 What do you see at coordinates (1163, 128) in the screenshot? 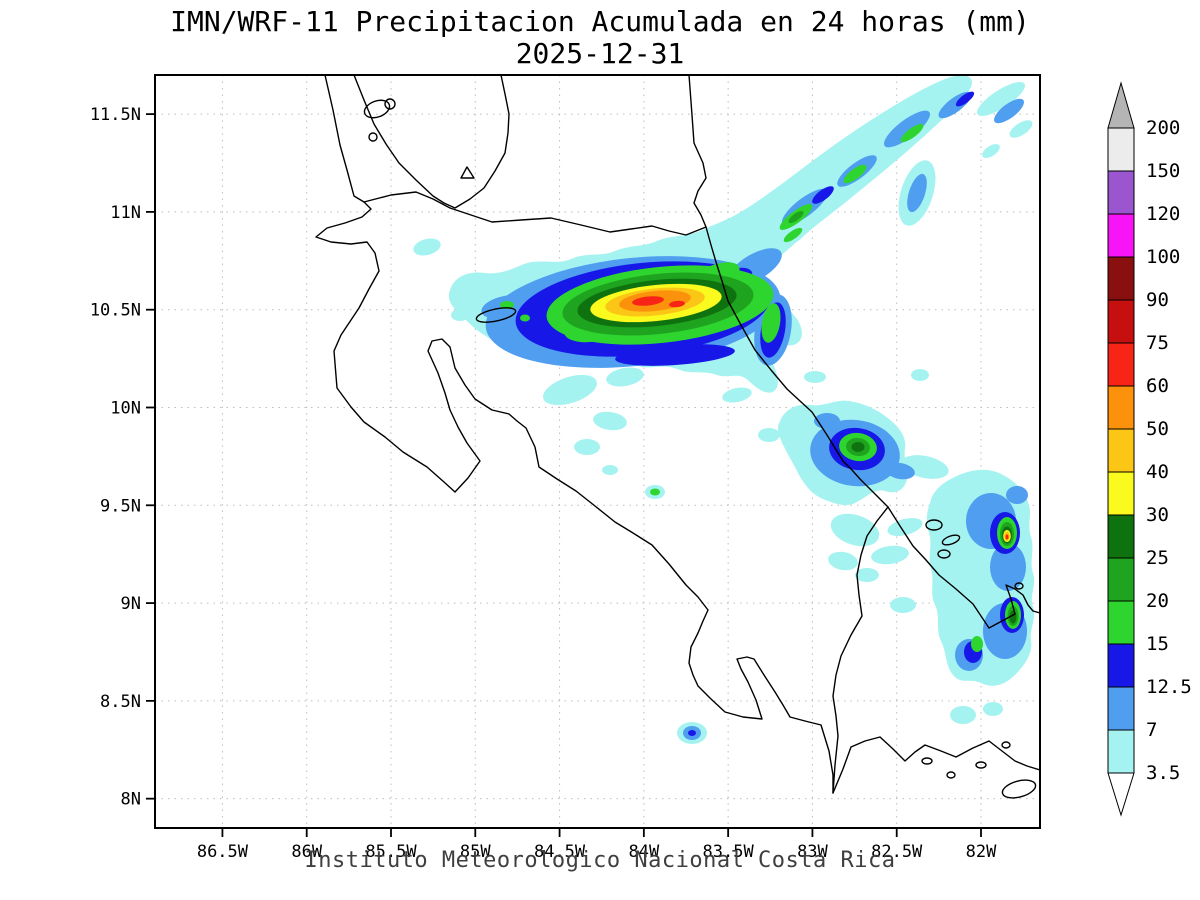
I see `colorbar-label: 200` at bounding box center [1163, 128].